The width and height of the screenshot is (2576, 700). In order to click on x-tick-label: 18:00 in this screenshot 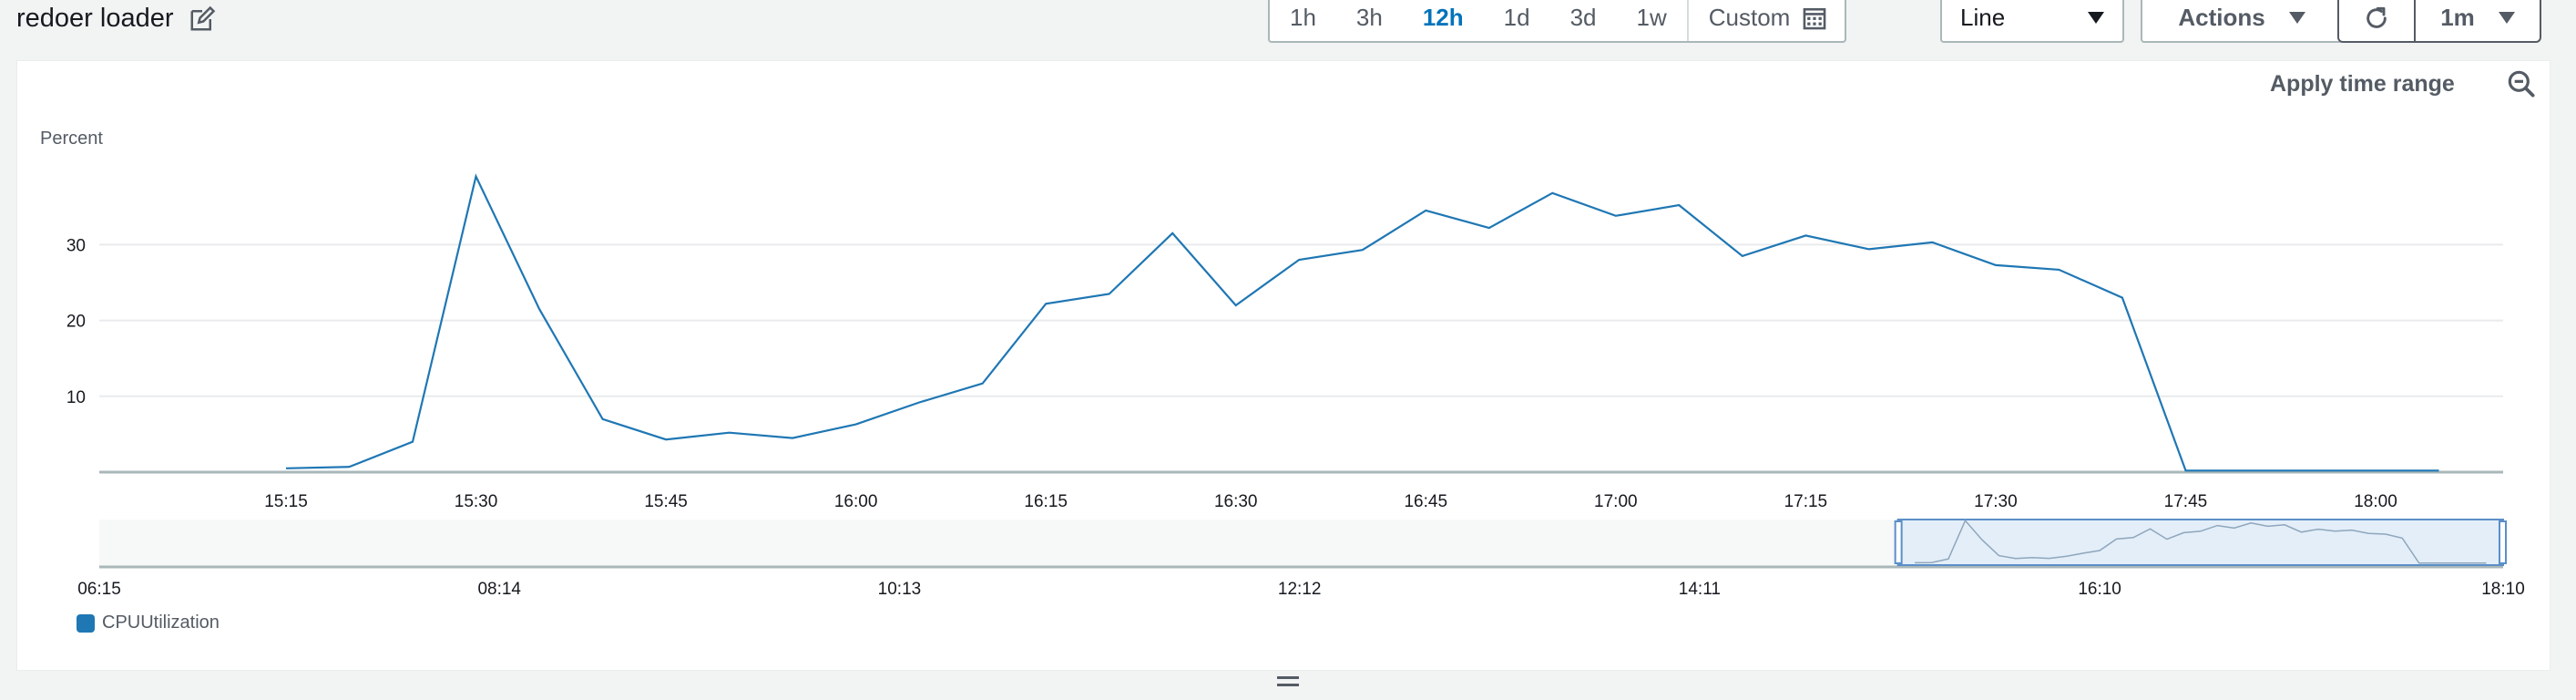, I will do `click(2375, 502)`.